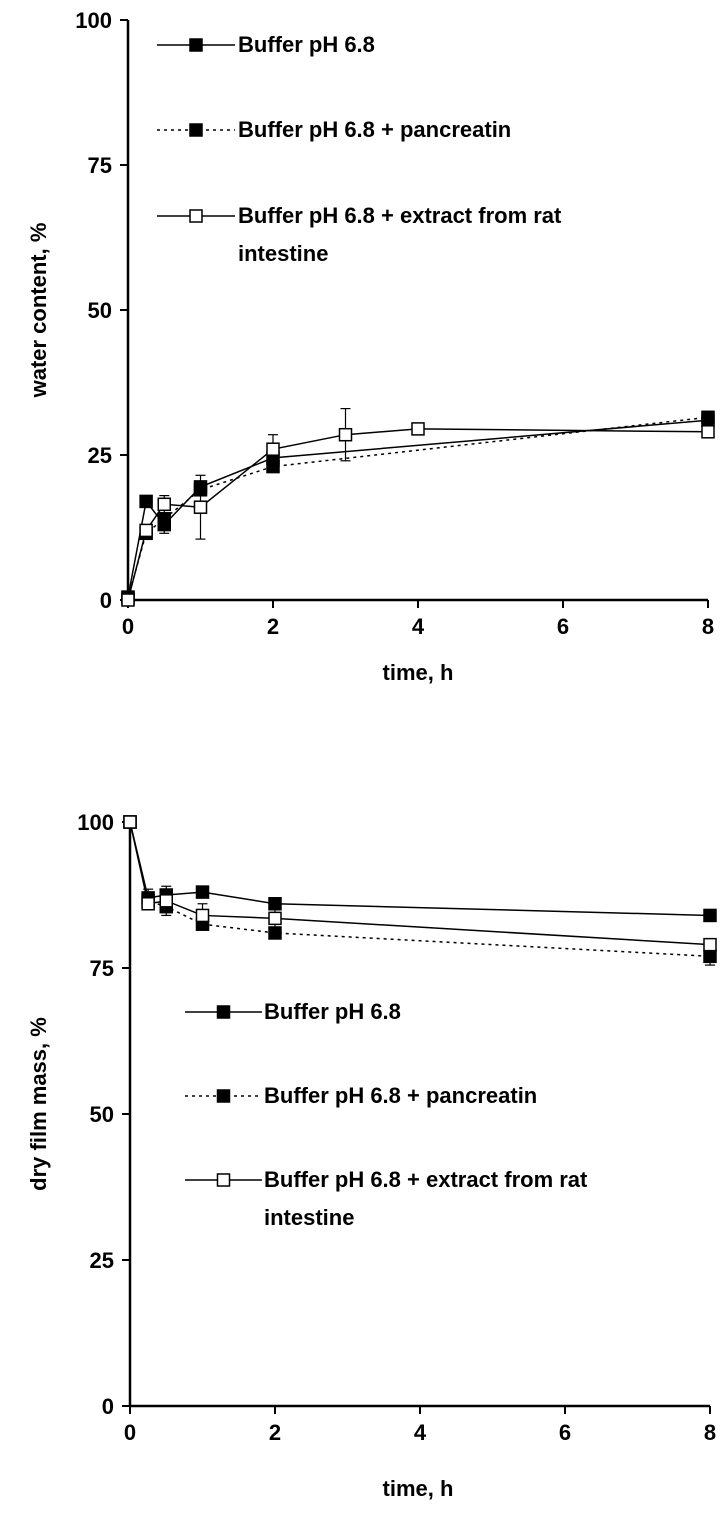  What do you see at coordinates (38, 311) in the screenshot?
I see `y-axis-label: water content, %` at bounding box center [38, 311].